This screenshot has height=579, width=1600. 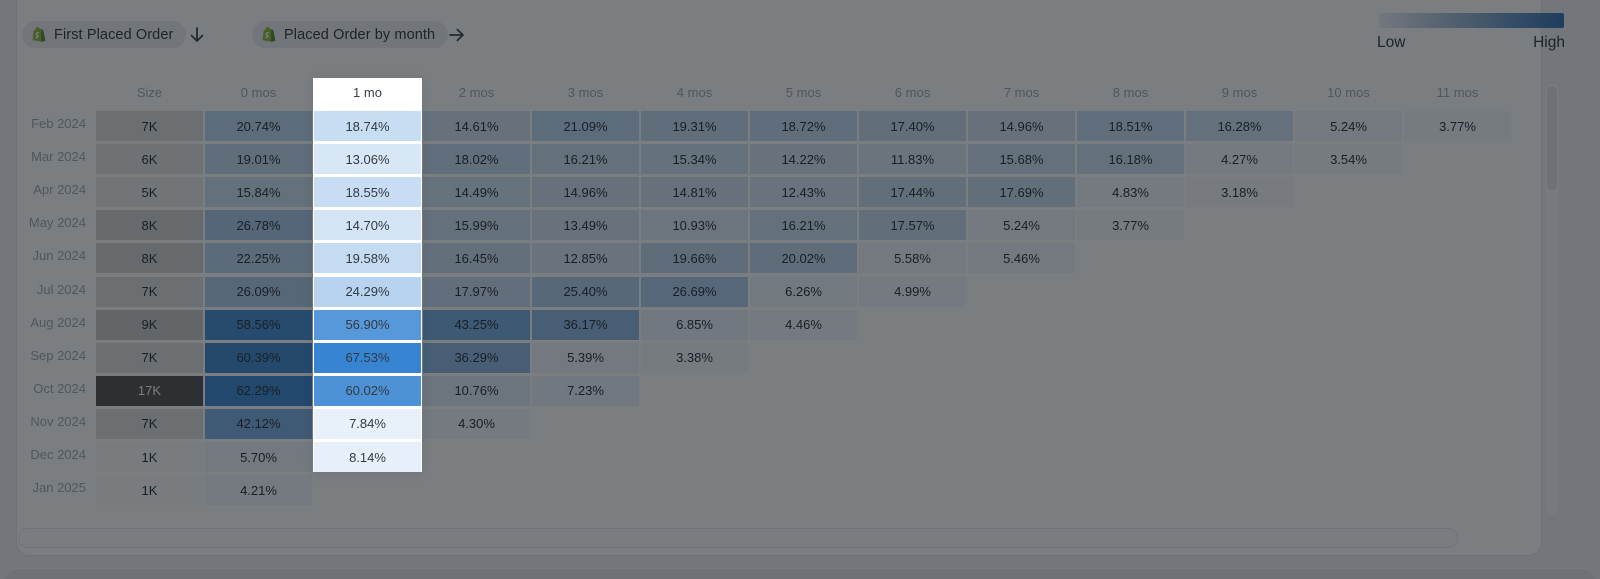 What do you see at coordinates (1457, 92) in the screenshot?
I see `column-header: 11 mos` at bounding box center [1457, 92].